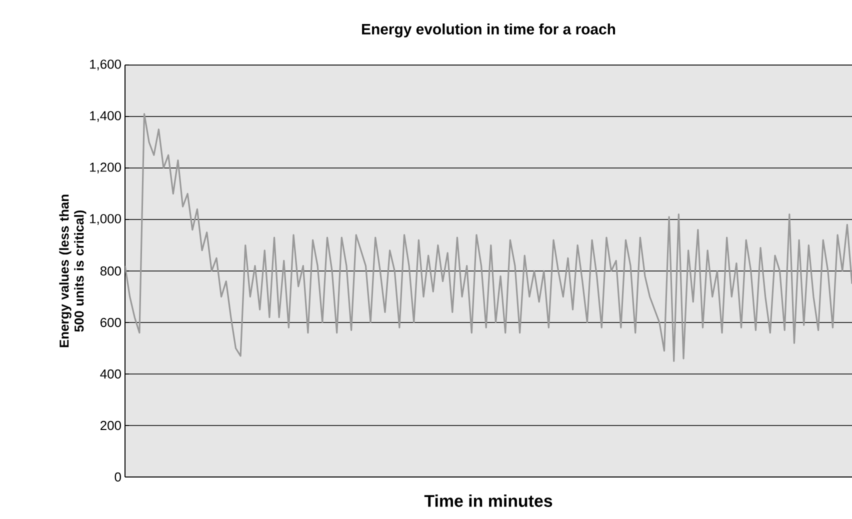 The width and height of the screenshot is (852, 519). Describe the element at coordinates (72, 271) in the screenshot. I see `y-axis-title: Energy values (less than 500 units is critical)` at that location.